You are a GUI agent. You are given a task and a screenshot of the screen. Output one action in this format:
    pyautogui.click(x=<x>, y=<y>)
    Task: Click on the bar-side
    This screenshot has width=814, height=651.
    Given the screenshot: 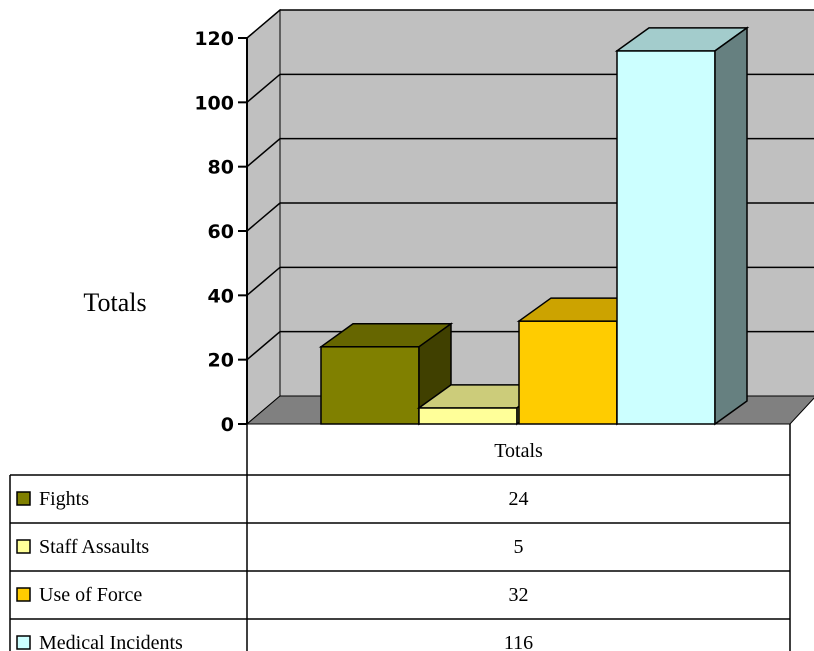 What is the action you would take?
    pyautogui.click(x=731, y=226)
    